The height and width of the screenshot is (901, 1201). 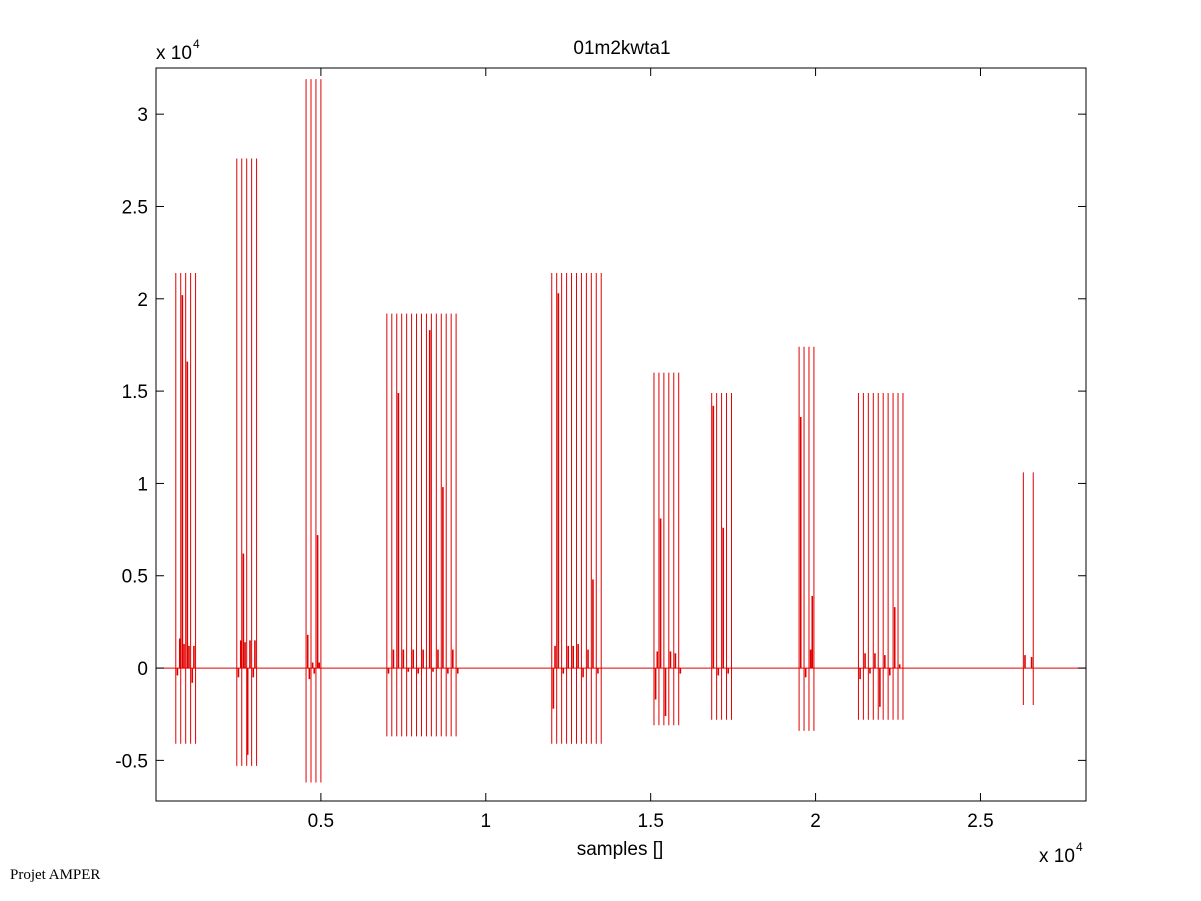 What do you see at coordinates (321, 821) in the screenshot?
I see `x-tick-label: 0.5` at bounding box center [321, 821].